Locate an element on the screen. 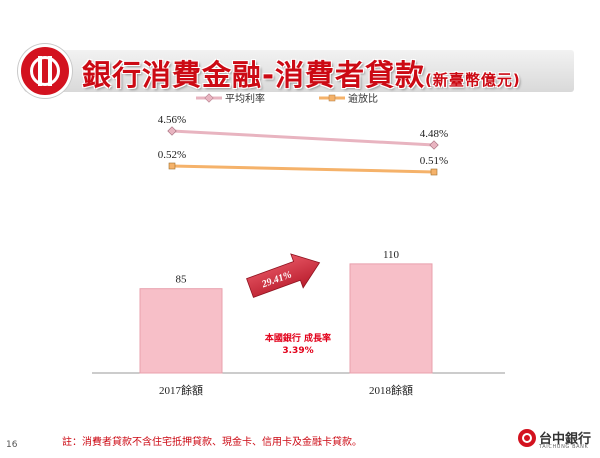  legend-rate-marker-icon is located at coordinates (209, 97).